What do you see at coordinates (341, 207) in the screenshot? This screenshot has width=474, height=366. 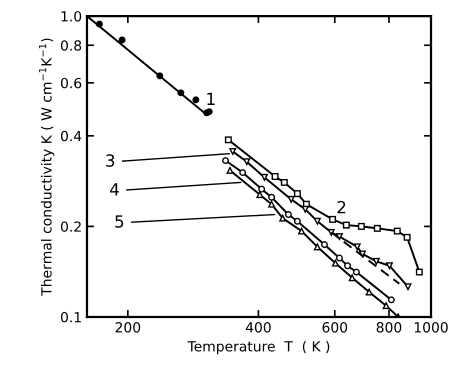 I see `annotation: 2` at bounding box center [341, 207].